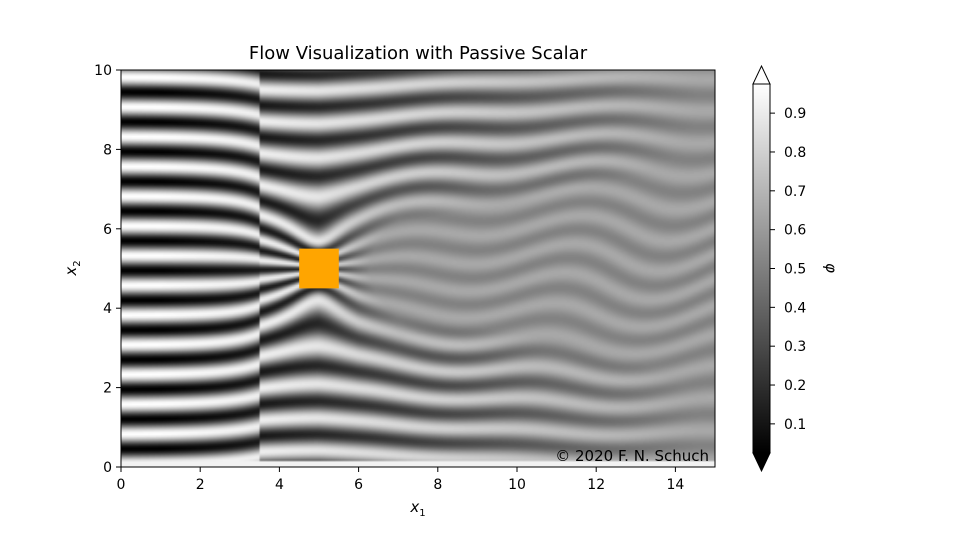  I want to click on colorbar-tick-label: 0.5, so click(795, 270).